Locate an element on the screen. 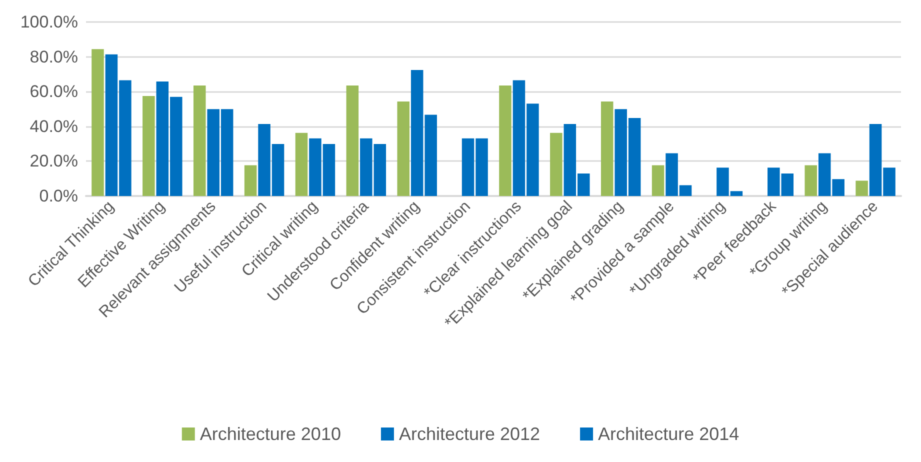 Image resolution: width=921 pixels, height=462 pixels. y-tick-label: 0.0% is located at coordinates (58, 196).